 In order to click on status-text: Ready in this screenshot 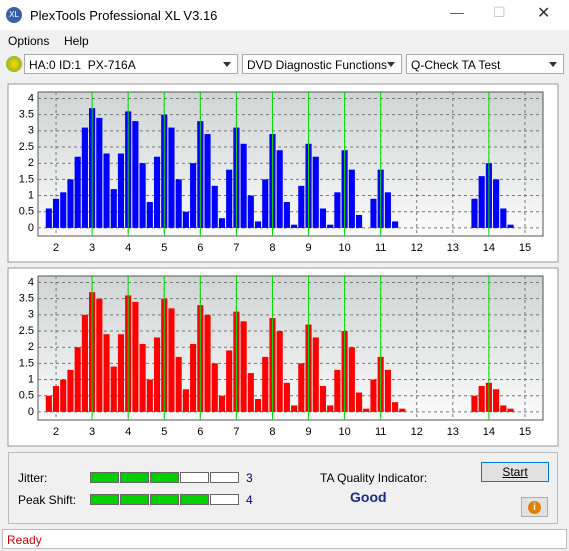, I will do `click(24, 540)`.